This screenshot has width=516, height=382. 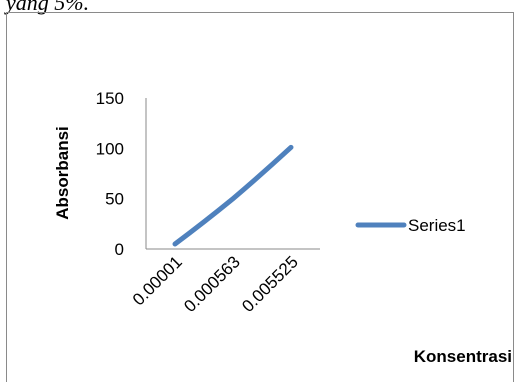 I want to click on series-line-series1, so click(x=233, y=195).